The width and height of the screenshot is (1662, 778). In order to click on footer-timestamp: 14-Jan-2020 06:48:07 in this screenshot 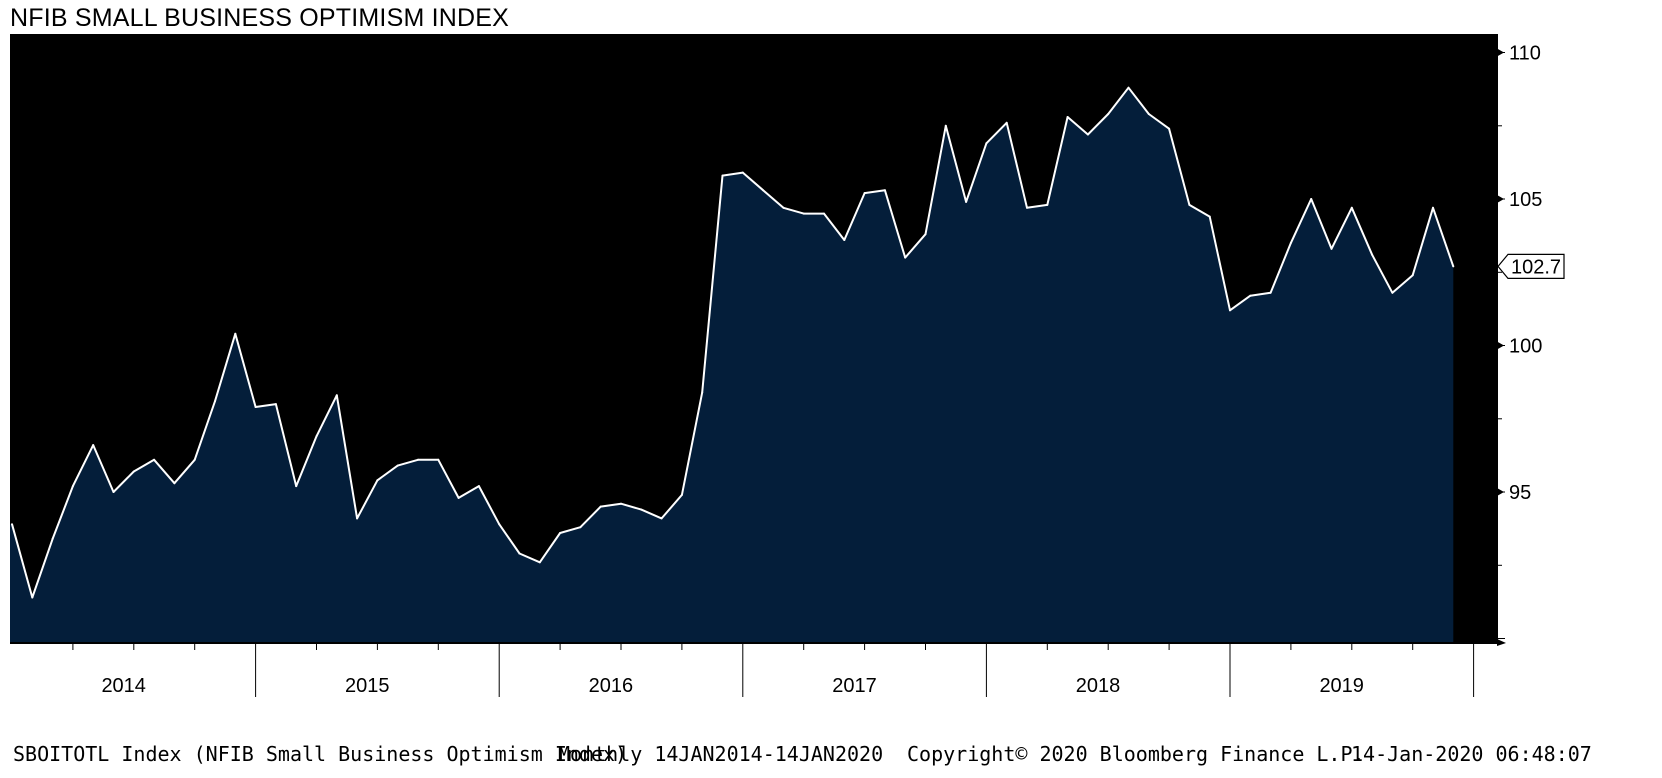, I will do `click(1471, 754)`.